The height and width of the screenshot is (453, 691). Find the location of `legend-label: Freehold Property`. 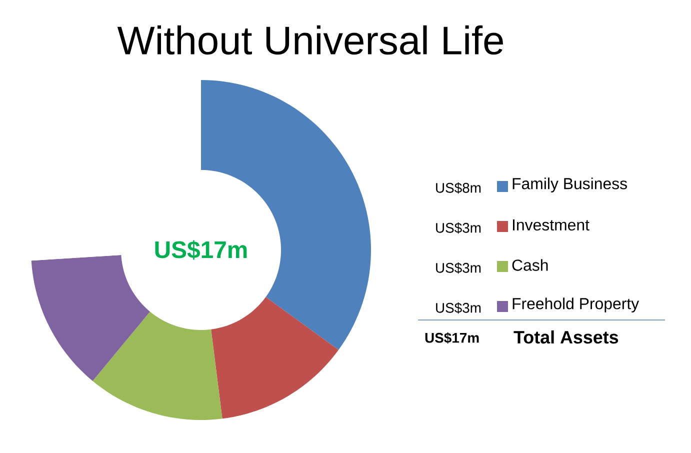

legend-label: Freehold Property is located at coordinates (576, 305).